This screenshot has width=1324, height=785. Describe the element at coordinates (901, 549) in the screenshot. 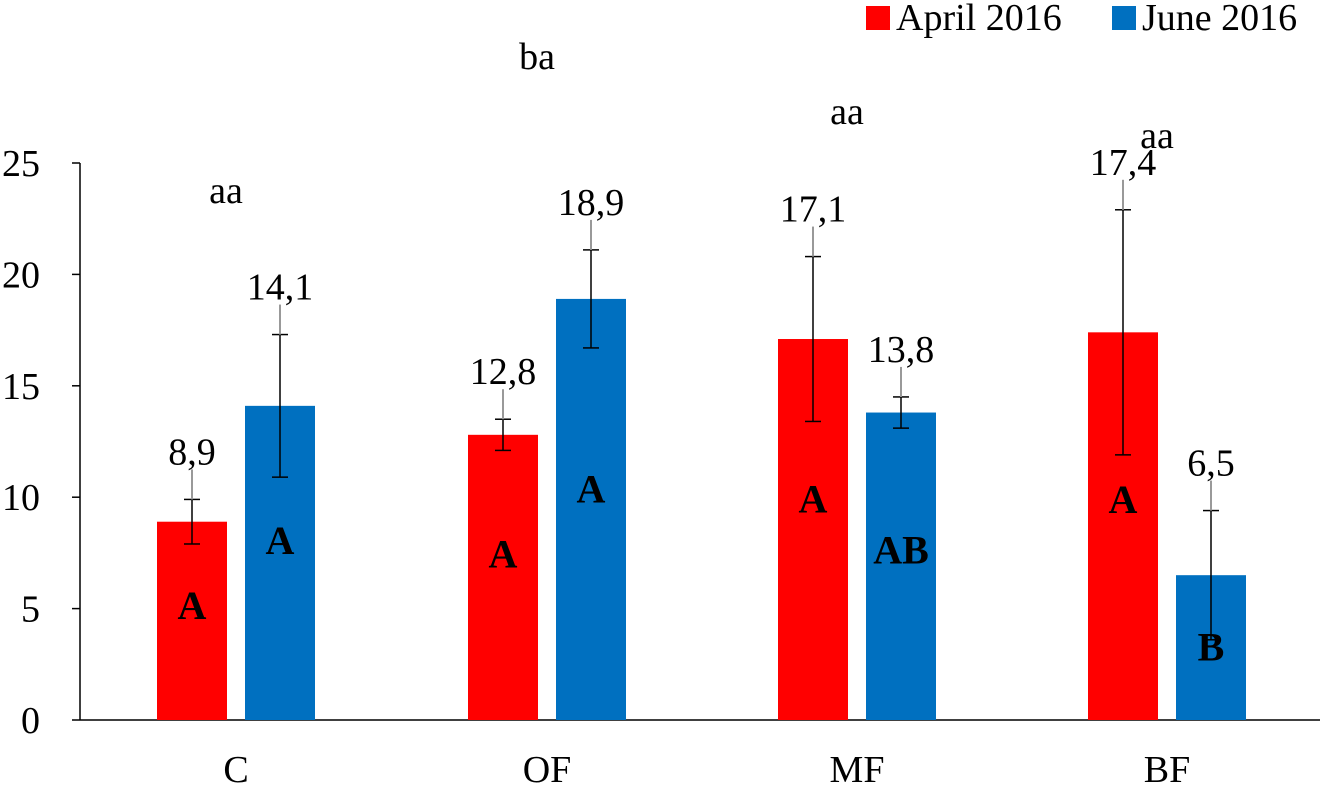

I see `significance-letter: AB` at that location.